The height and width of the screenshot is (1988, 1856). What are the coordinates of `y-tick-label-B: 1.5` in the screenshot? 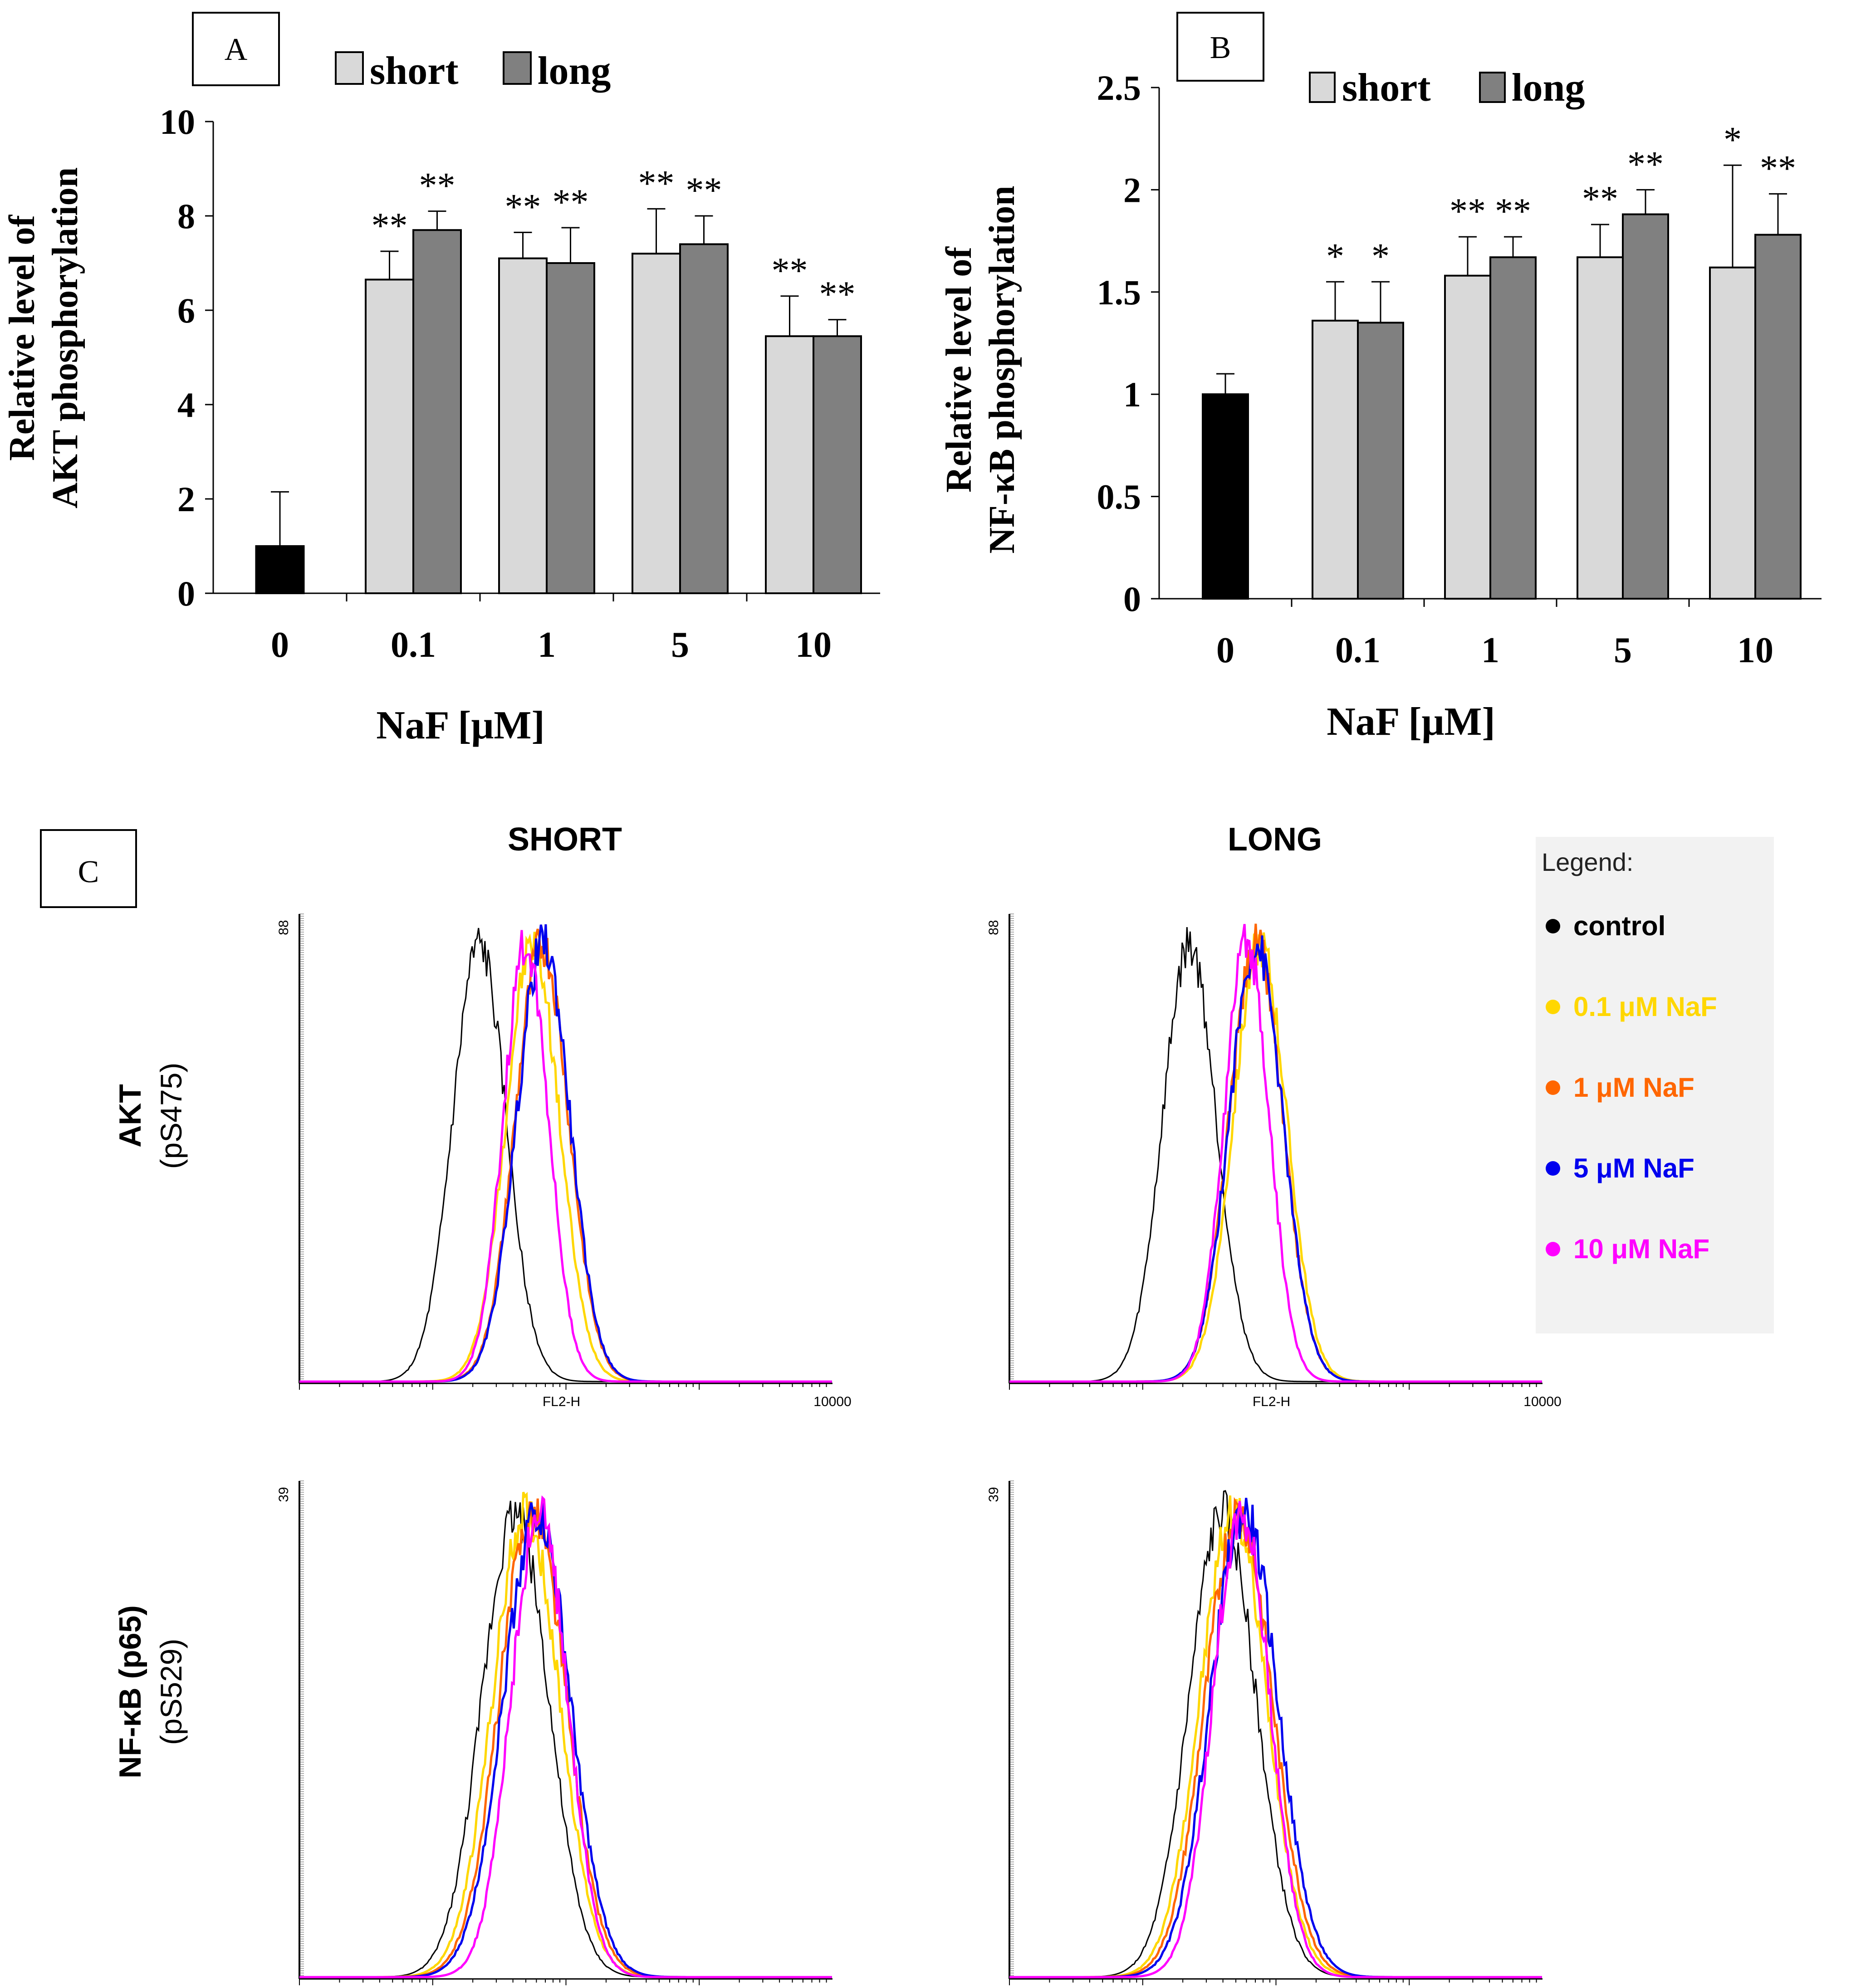 It's located at (1119, 292).